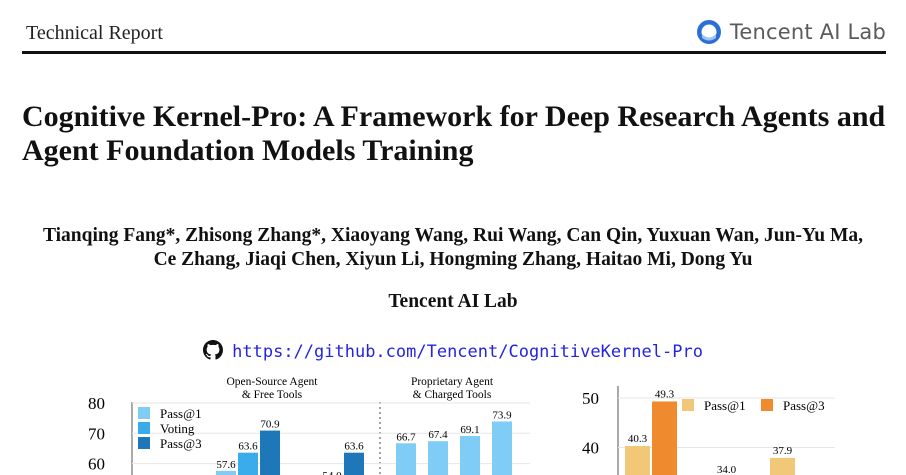 This screenshot has height=475, width=906. What do you see at coordinates (807, 32) in the screenshot?
I see `logo-text: Tencent AI Lab` at bounding box center [807, 32].